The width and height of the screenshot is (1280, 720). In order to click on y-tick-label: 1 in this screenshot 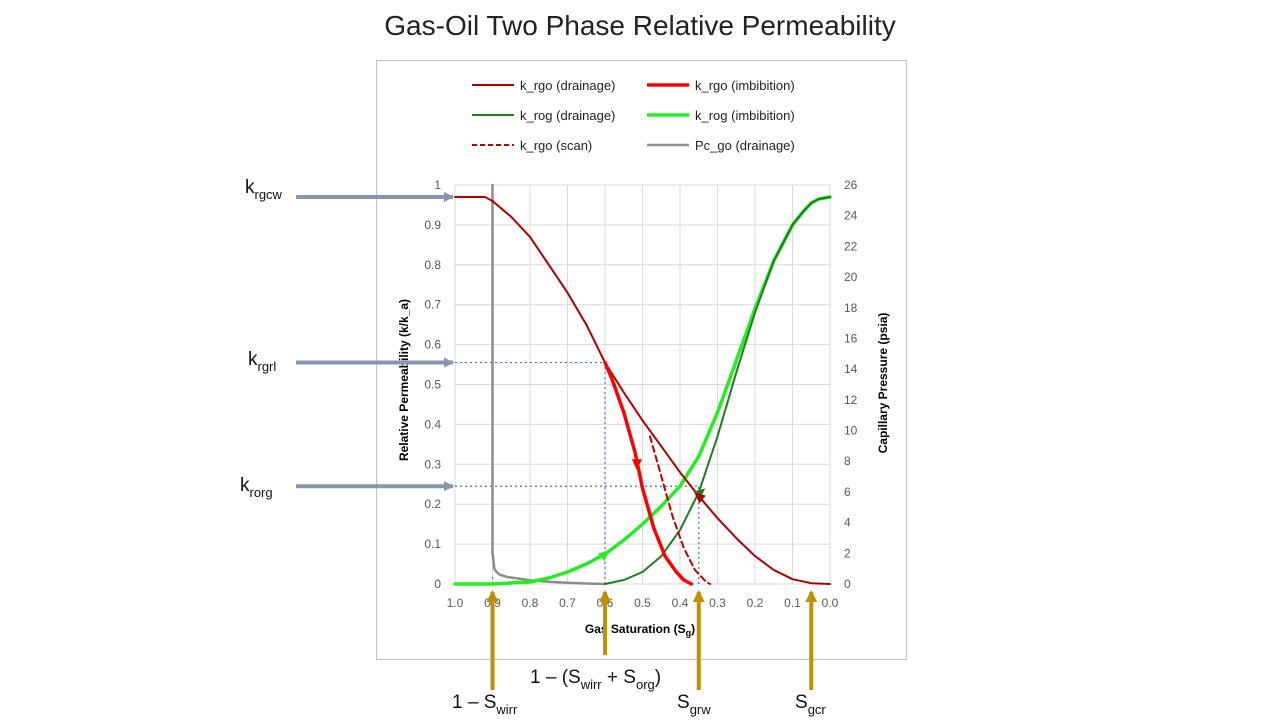, I will do `click(437, 185)`.